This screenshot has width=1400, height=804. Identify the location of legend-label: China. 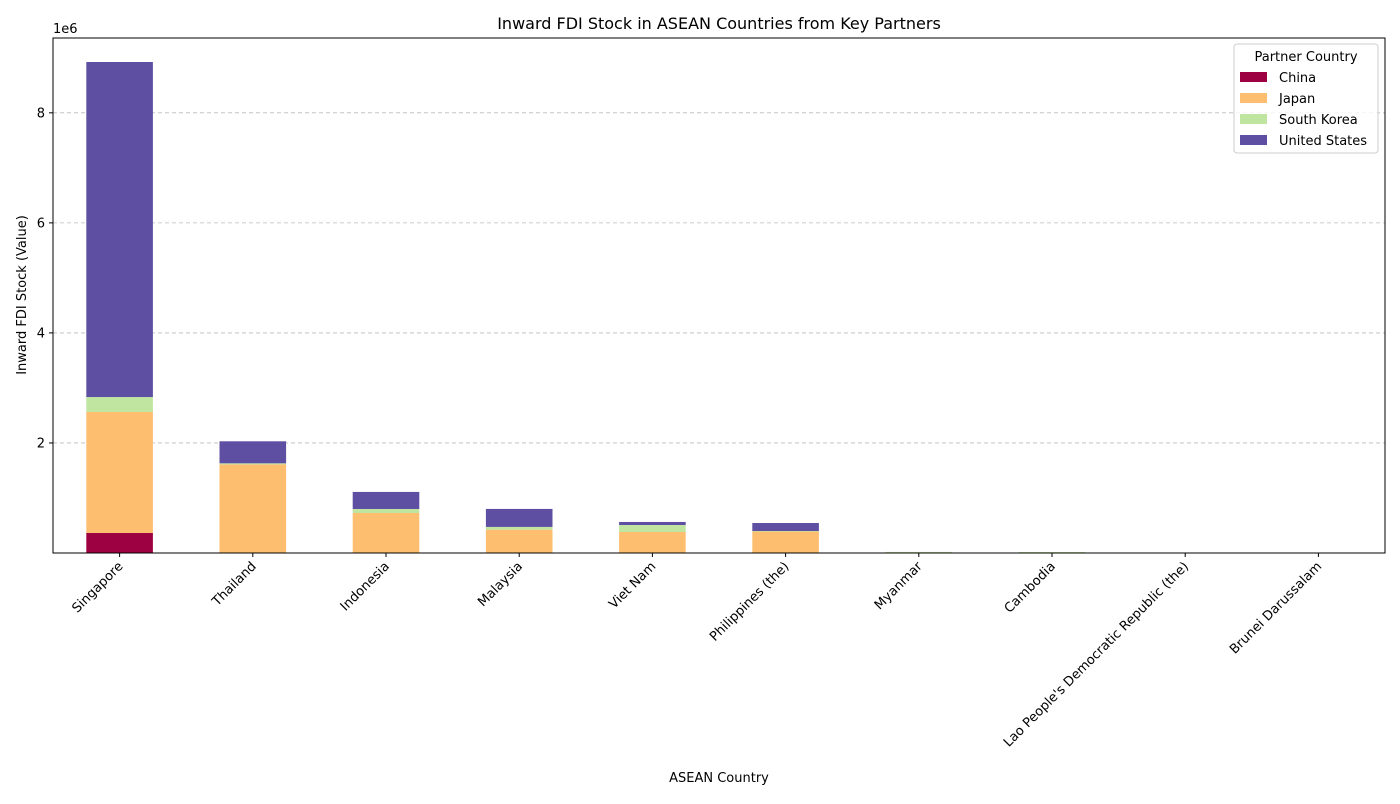
(1297, 78).